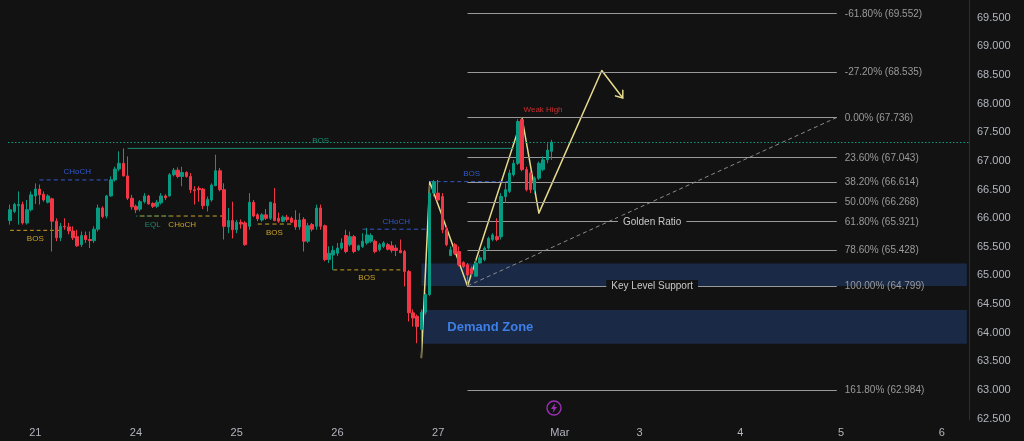  Describe the element at coordinates (941, 431) in the screenshot. I see `x-tick-label: 6` at that location.